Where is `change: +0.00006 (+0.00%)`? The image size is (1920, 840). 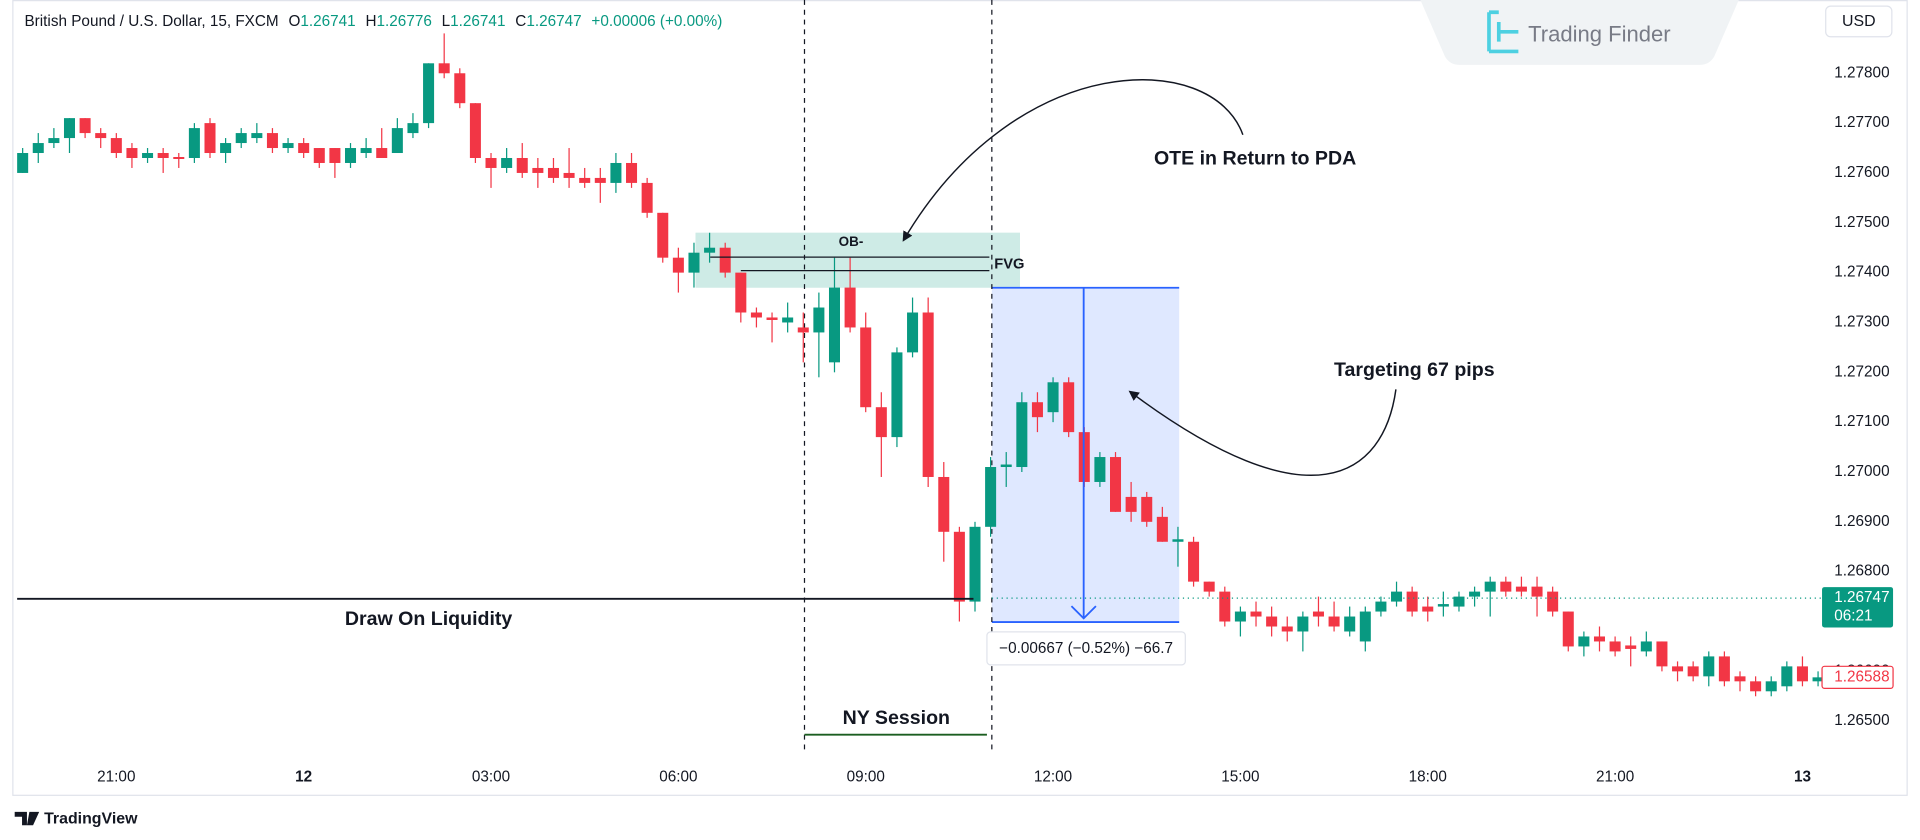
change: +0.00006 (+0.00%) is located at coordinates (656, 21).